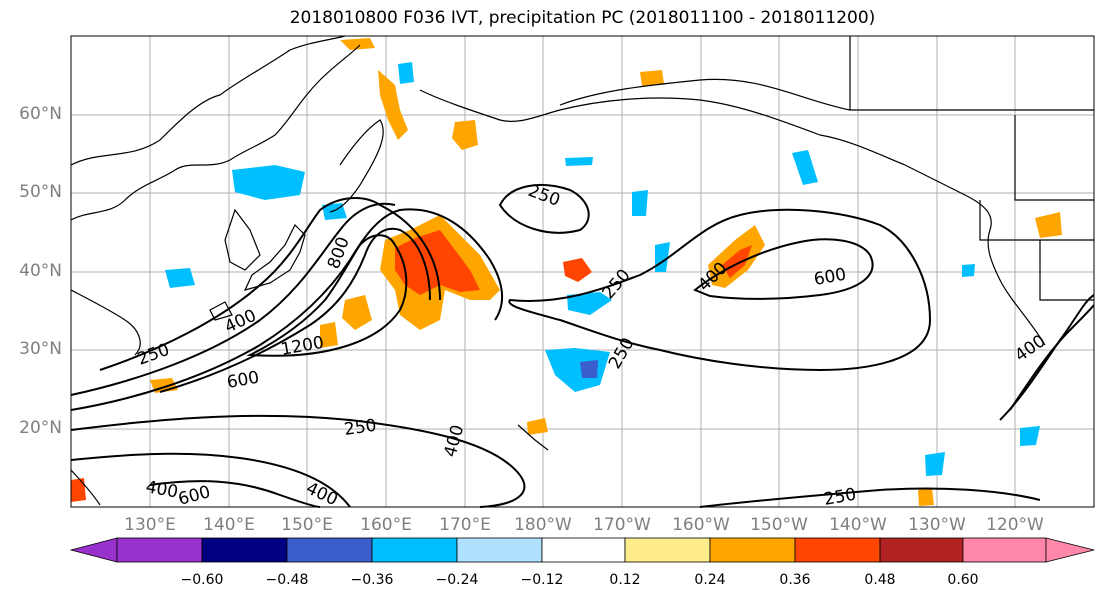 The width and height of the screenshot is (1105, 601). What do you see at coordinates (150, 525) in the screenshot?
I see `lon-label: 130°E` at bounding box center [150, 525].